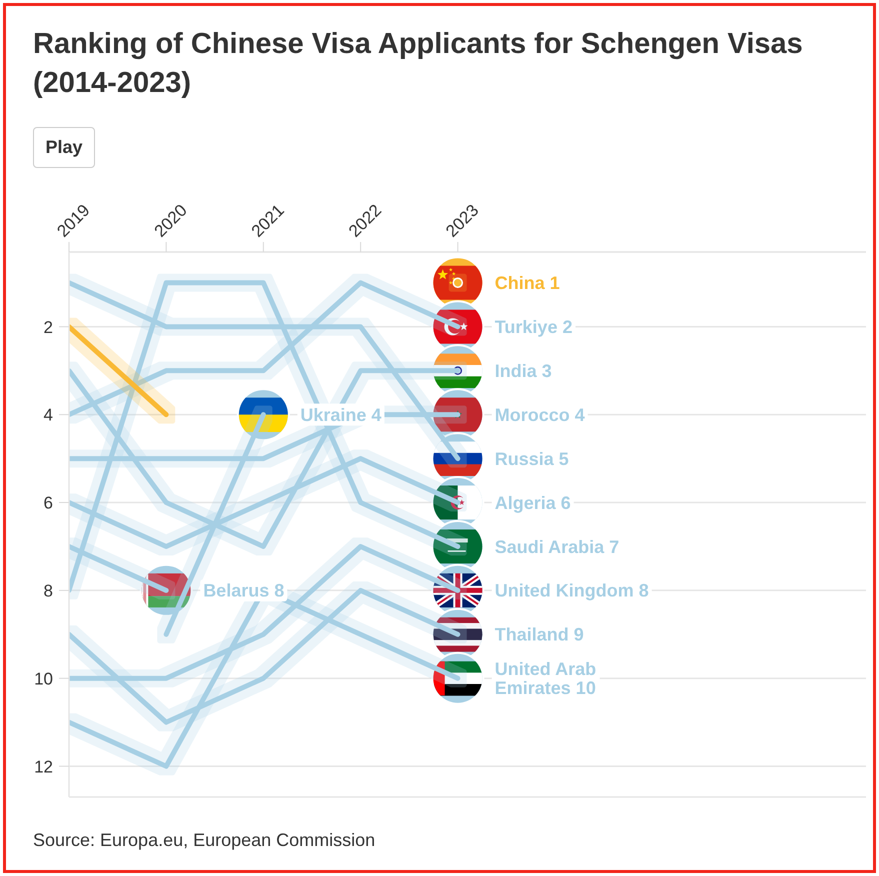 This screenshot has width=879, height=876. I want to click on play-button: Play, so click(64, 147).